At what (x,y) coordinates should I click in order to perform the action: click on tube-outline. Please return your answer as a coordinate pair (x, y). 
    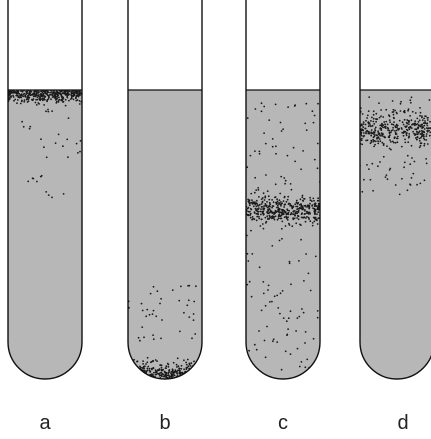
    Looking at the image, I should click on (395, 190).